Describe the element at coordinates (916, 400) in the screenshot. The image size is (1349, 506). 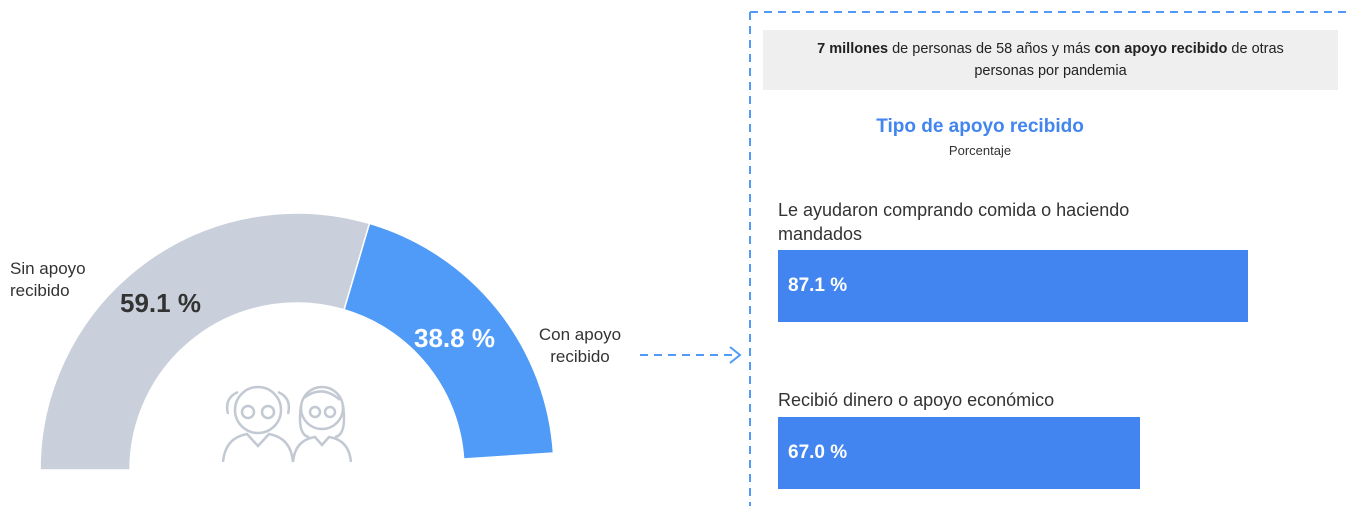
I see `bar-category-label: Recibió dinero o apoyo económico` at that location.